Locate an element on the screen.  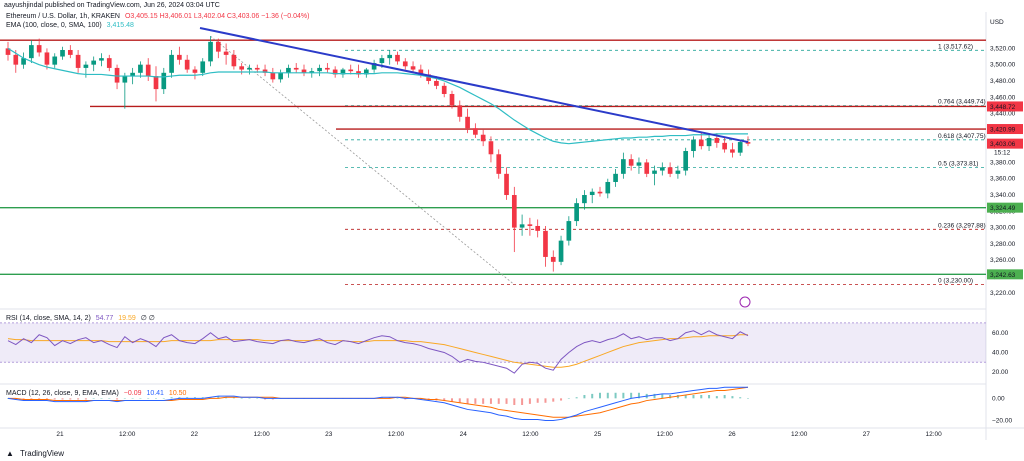
x-tick-label: 21 is located at coordinates (60, 434).